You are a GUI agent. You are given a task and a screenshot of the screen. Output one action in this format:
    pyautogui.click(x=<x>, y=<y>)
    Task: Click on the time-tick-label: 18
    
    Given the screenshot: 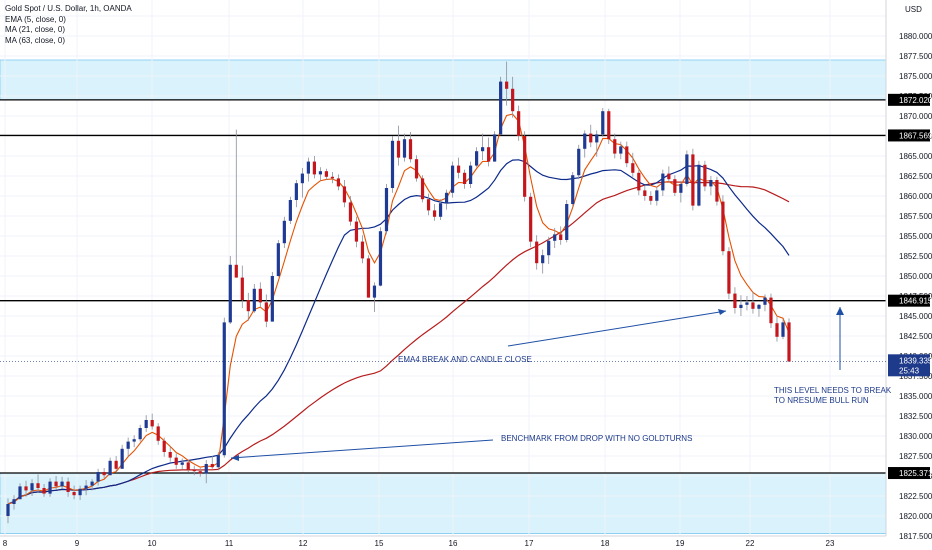 What is the action you would take?
    pyautogui.click(x=605, y=543)
    